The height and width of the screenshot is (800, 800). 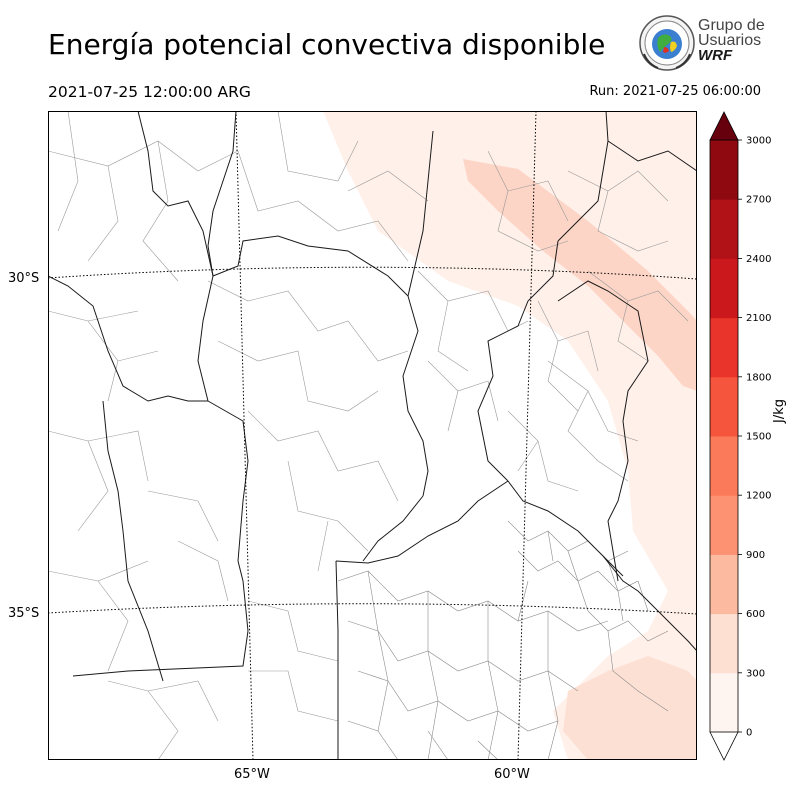 What do you see at coordinates (675, 91) in the screenshot?
I see `run-time: Run: 2021-07-25 06:00:00` at bounding box center [675, 91].